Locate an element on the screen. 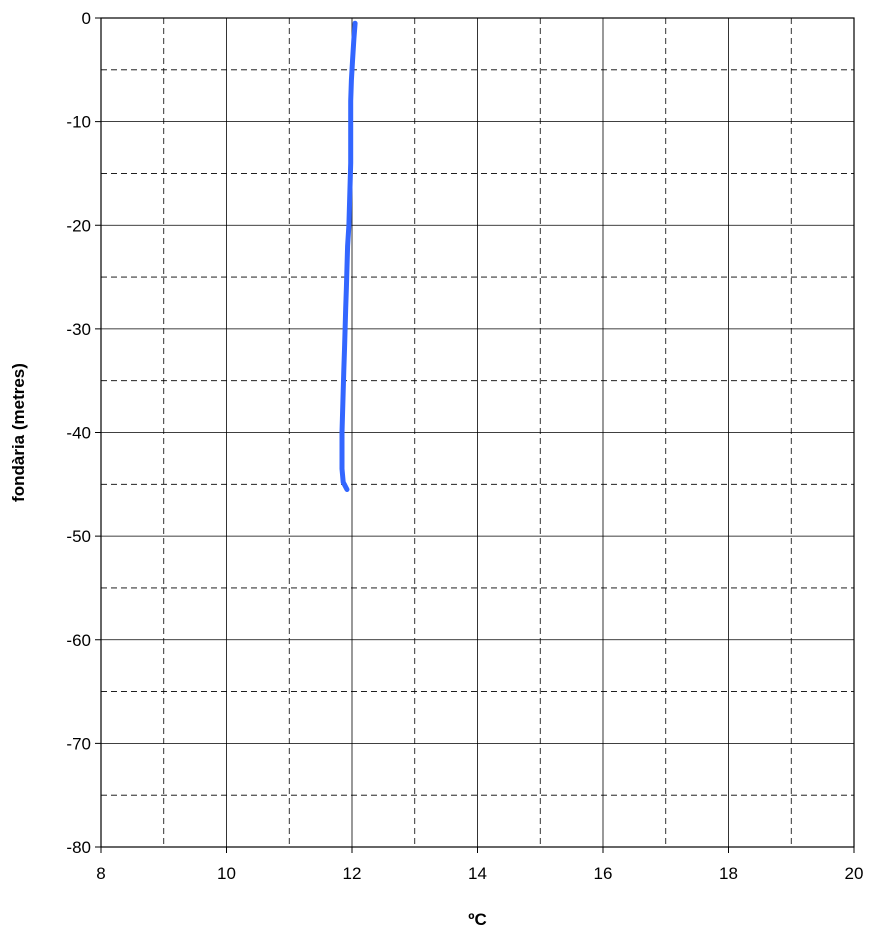  y-axis-ticks: 0 -10 -20 -30 -40 -50 -60 -70 -80 is located at coordinates (83, 433).